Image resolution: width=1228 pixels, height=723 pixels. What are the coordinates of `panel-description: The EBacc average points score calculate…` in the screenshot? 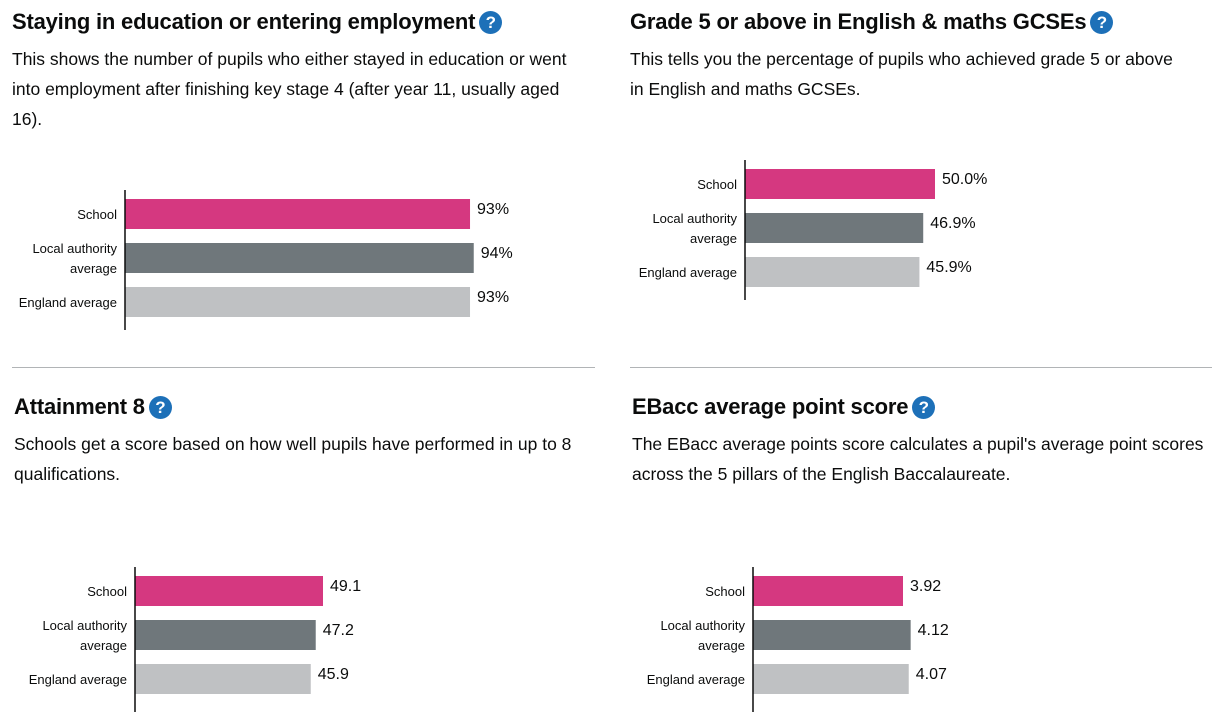 It's located at (918, 459).